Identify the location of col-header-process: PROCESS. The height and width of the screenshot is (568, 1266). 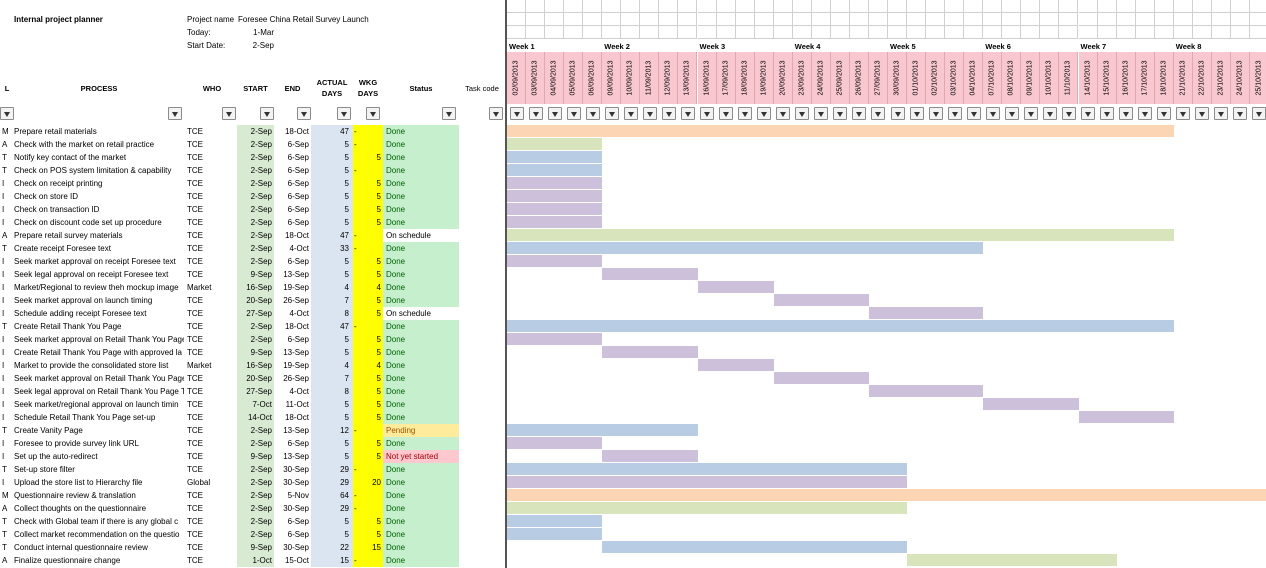
(99, 88).